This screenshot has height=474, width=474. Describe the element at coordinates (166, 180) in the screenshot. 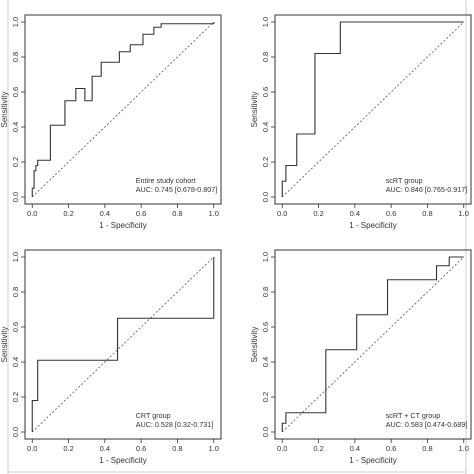

I see `group-label: Entire study cohort` at that location.